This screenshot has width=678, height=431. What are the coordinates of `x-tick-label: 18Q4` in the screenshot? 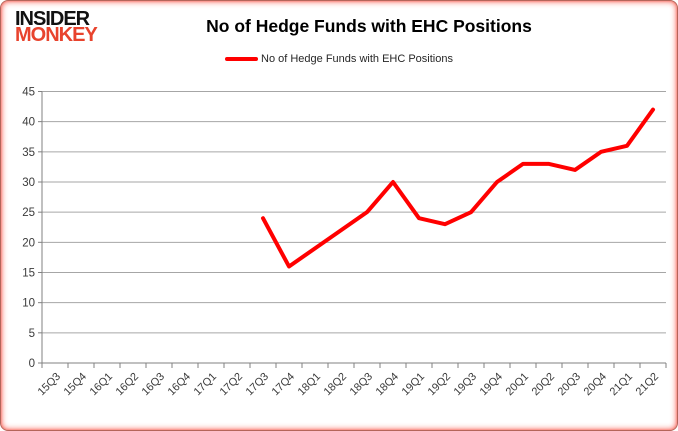 It's located at (388, 385).